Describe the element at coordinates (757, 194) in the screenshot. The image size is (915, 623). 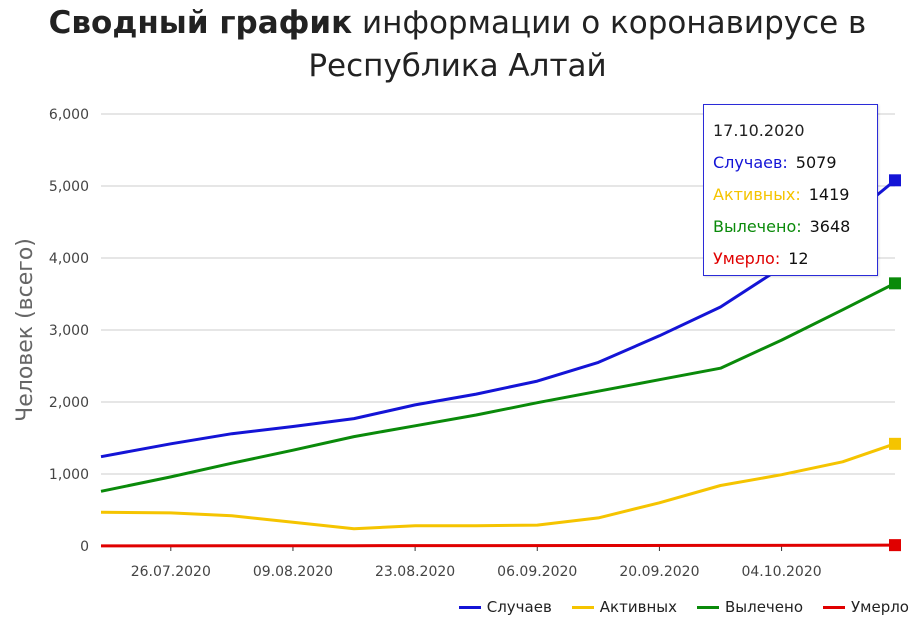
I see `tooltip-label-active: Активных:` at that location.